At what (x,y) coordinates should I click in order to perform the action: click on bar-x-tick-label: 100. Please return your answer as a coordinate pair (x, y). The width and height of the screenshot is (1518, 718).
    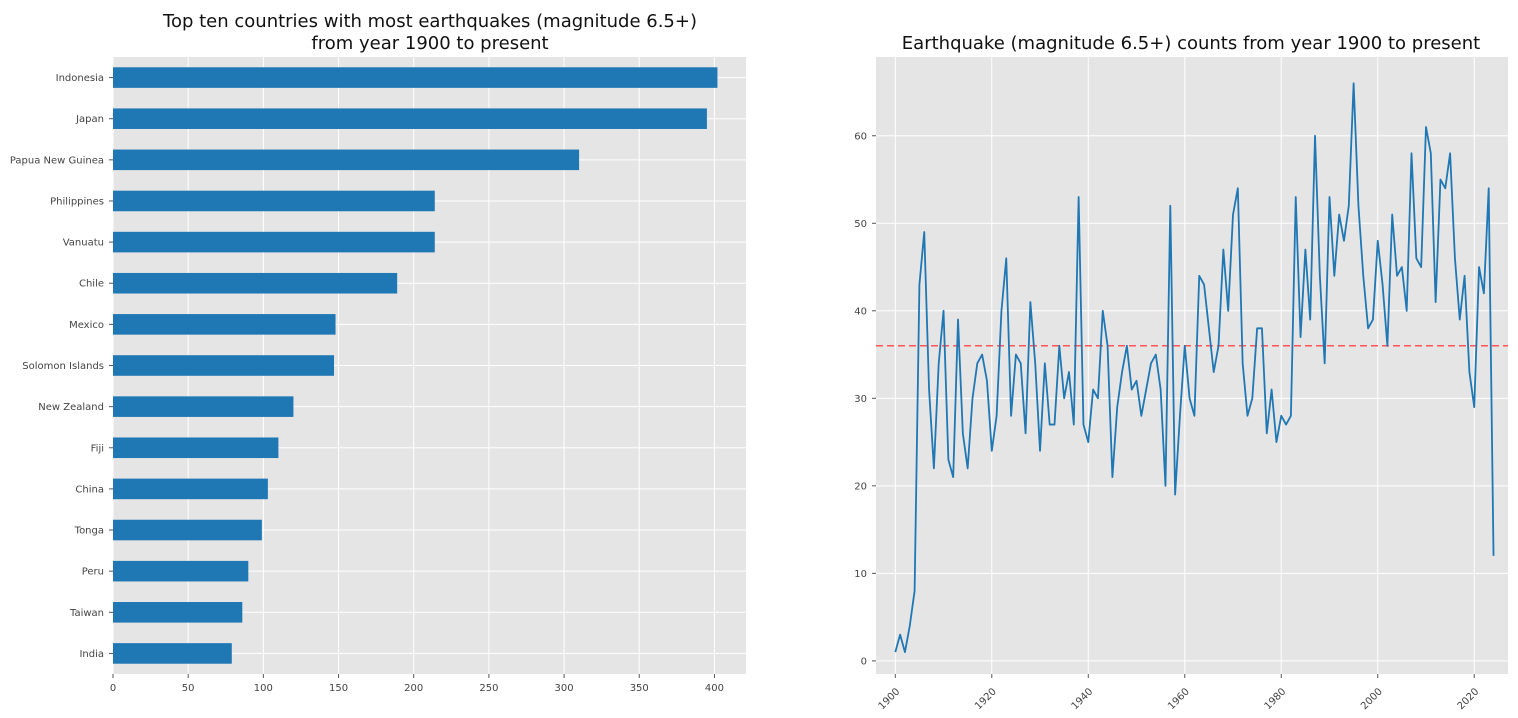
    Looking at the image, I should click on (263, 688).